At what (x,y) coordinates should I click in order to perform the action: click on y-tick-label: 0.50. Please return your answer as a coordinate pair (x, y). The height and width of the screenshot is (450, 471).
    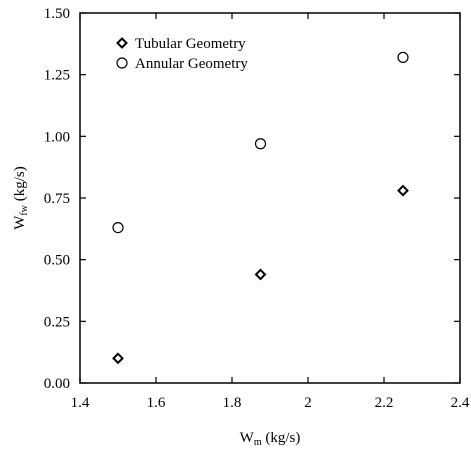
    Looking at the image, I should click on (57, 261).